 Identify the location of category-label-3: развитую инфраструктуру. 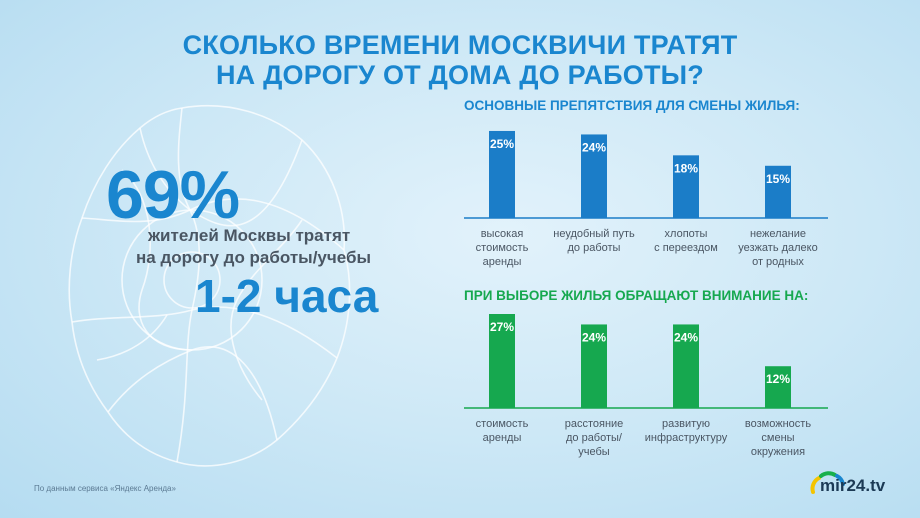
(686, 431).